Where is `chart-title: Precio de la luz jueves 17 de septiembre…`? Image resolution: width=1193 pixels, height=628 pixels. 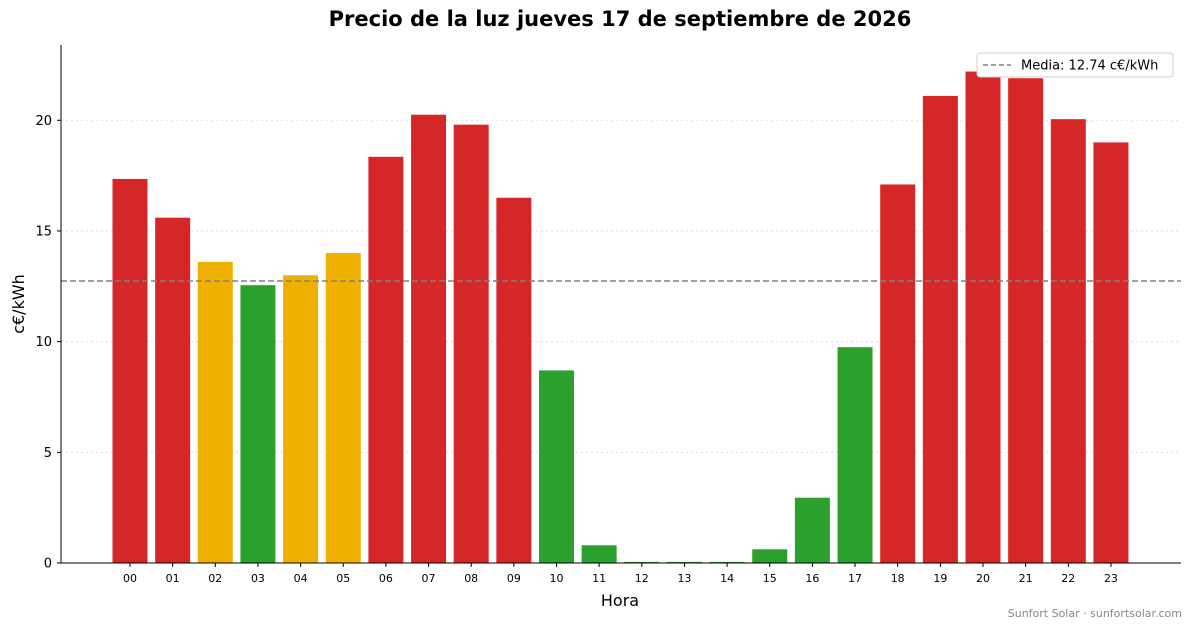 chart-title: Precio de la luz jueves 17 de septiembre… is located at coordinates (620, 19).